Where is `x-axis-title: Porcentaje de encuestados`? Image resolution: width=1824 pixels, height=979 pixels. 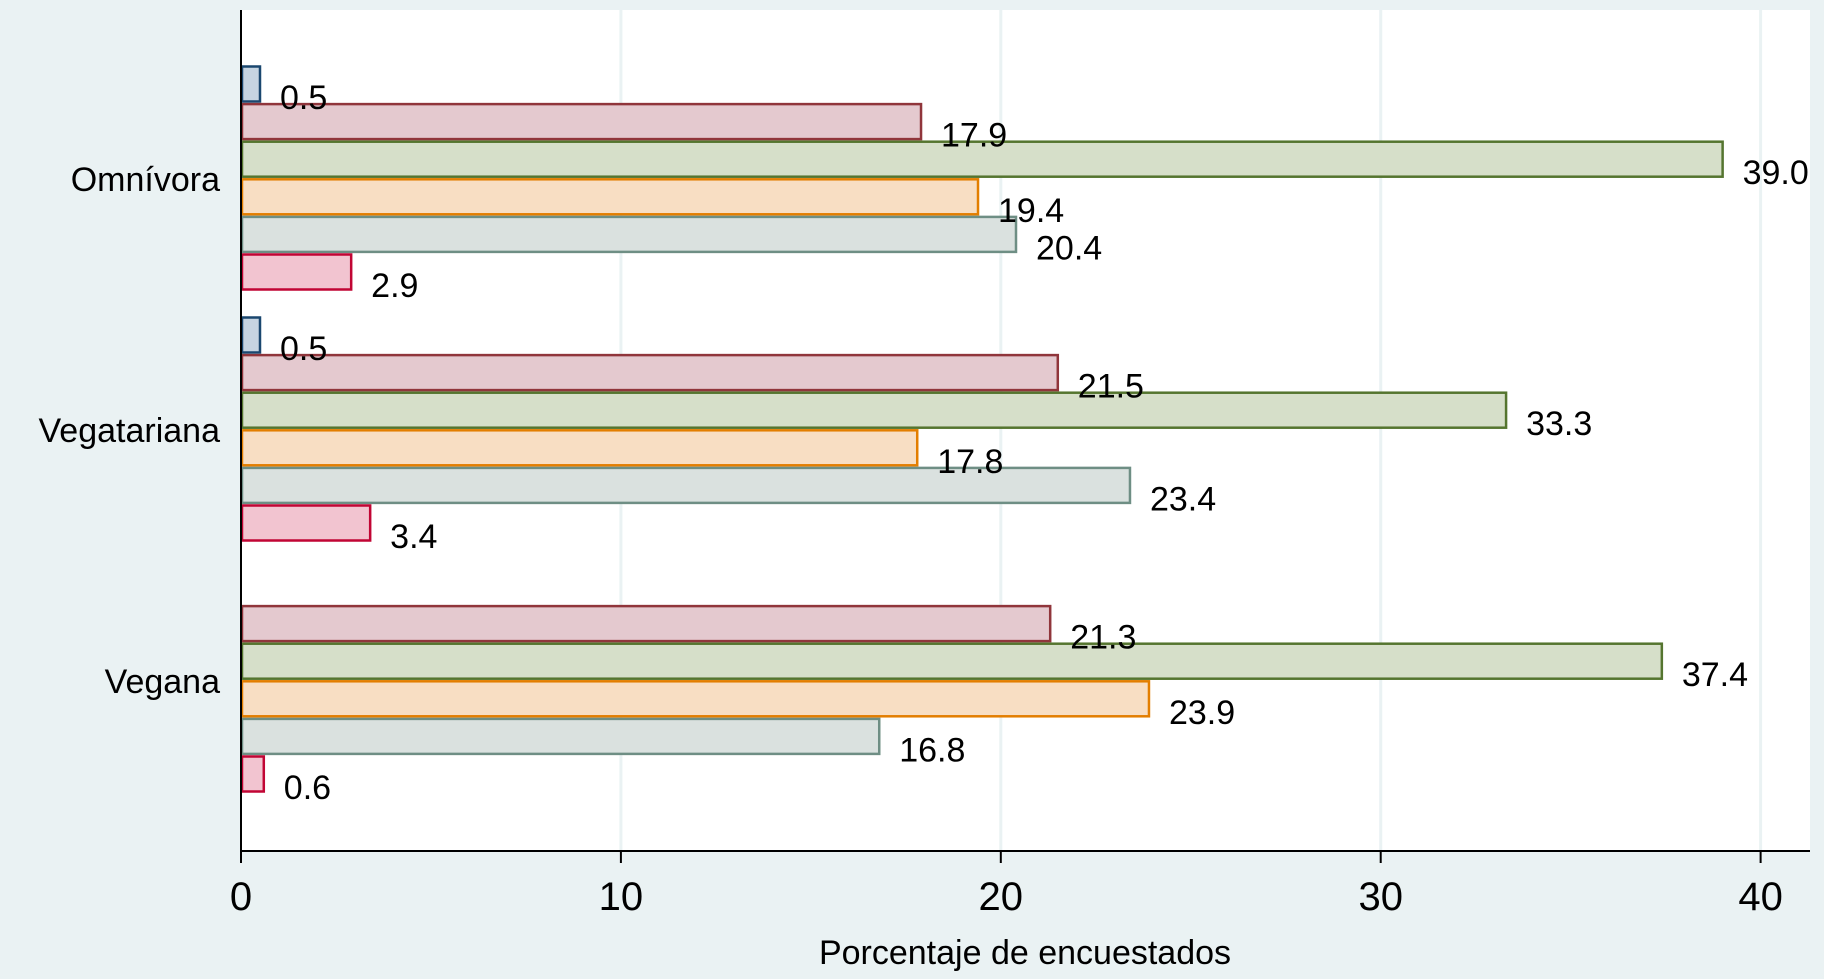
x-axis-title: Porcentaje de encuestados is located at coordinates (1025, 953).